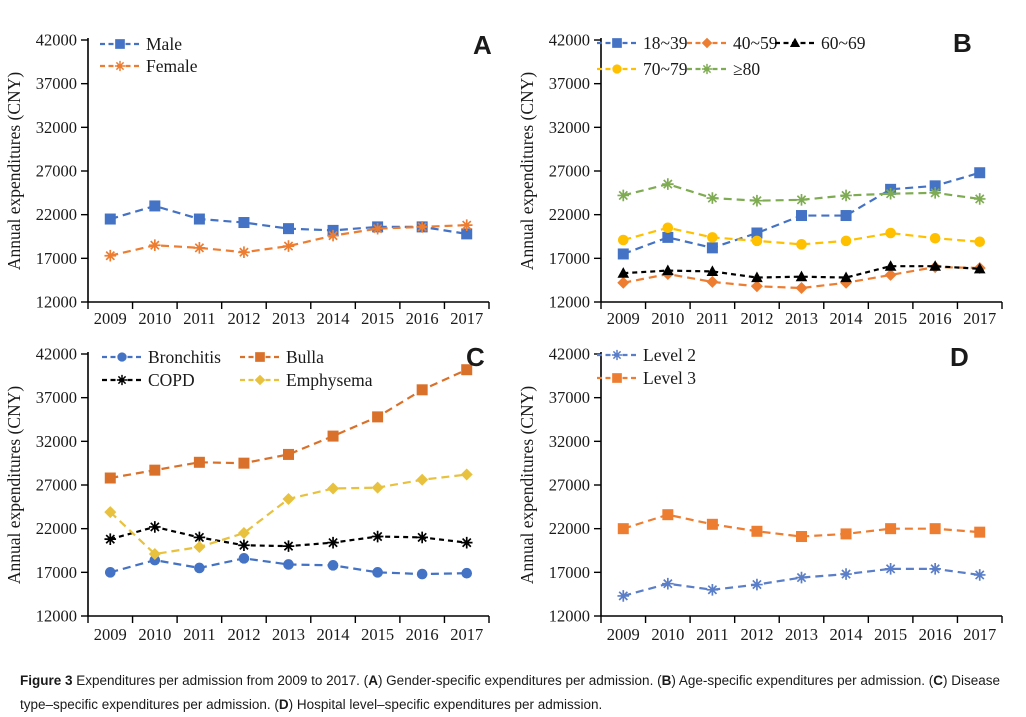 This screenshot has width=1026, height=717. I want to click on caption-bold-segment: D, so click(283, 705).